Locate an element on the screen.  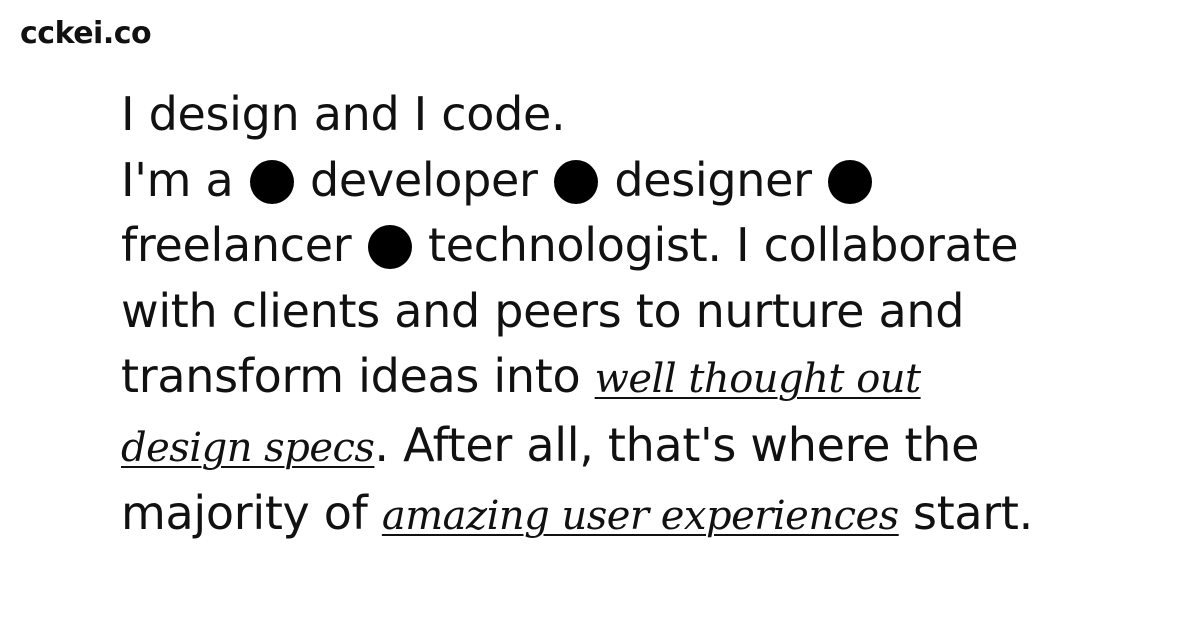
site-logo: cckei.co is located at coordinates (86, 33).